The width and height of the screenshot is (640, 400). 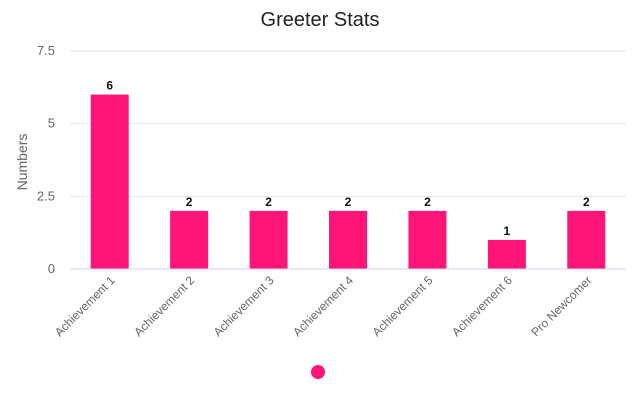 I want to click on legend-marker, so click(x=318, y=372).